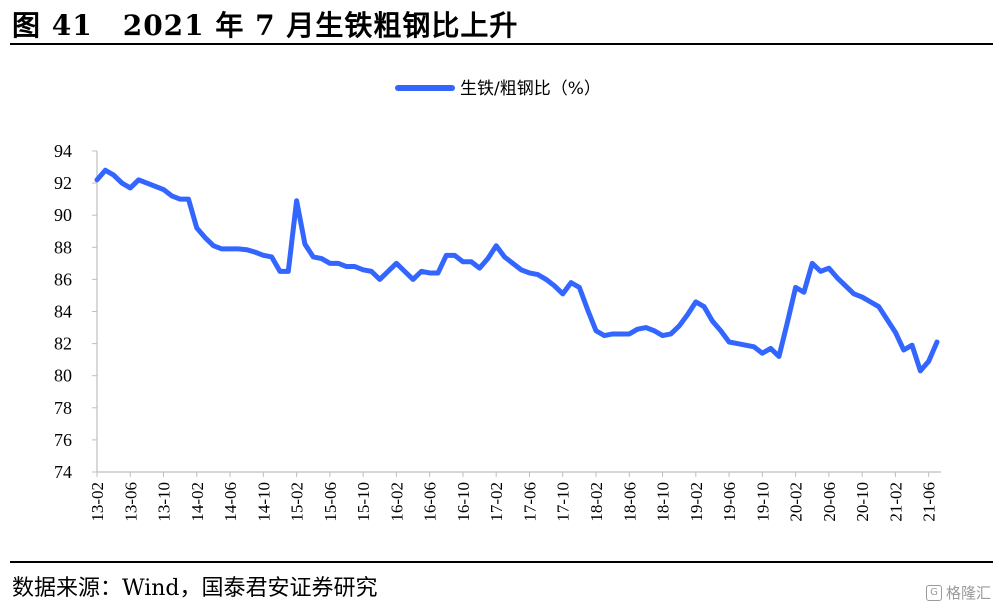 This screenshot has width=1001, height=609. I want to click on y-tick-label: 76, so click(63, 440).